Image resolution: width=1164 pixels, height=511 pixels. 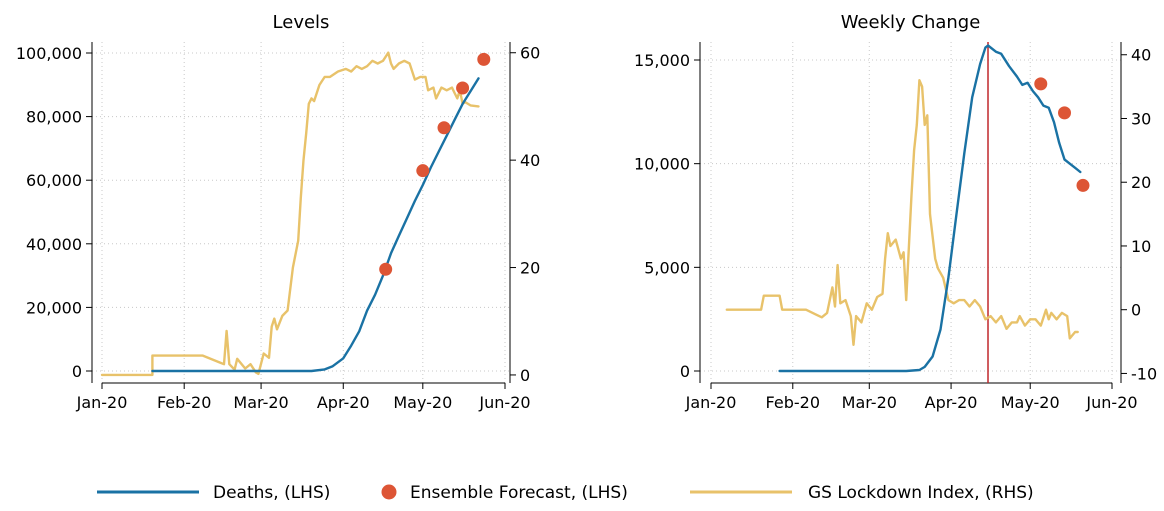 What do you see at coordinates (54, 307) in the screenshot?
I see `y-left-tick-label: 20,000` at bounding box center [54, 307].